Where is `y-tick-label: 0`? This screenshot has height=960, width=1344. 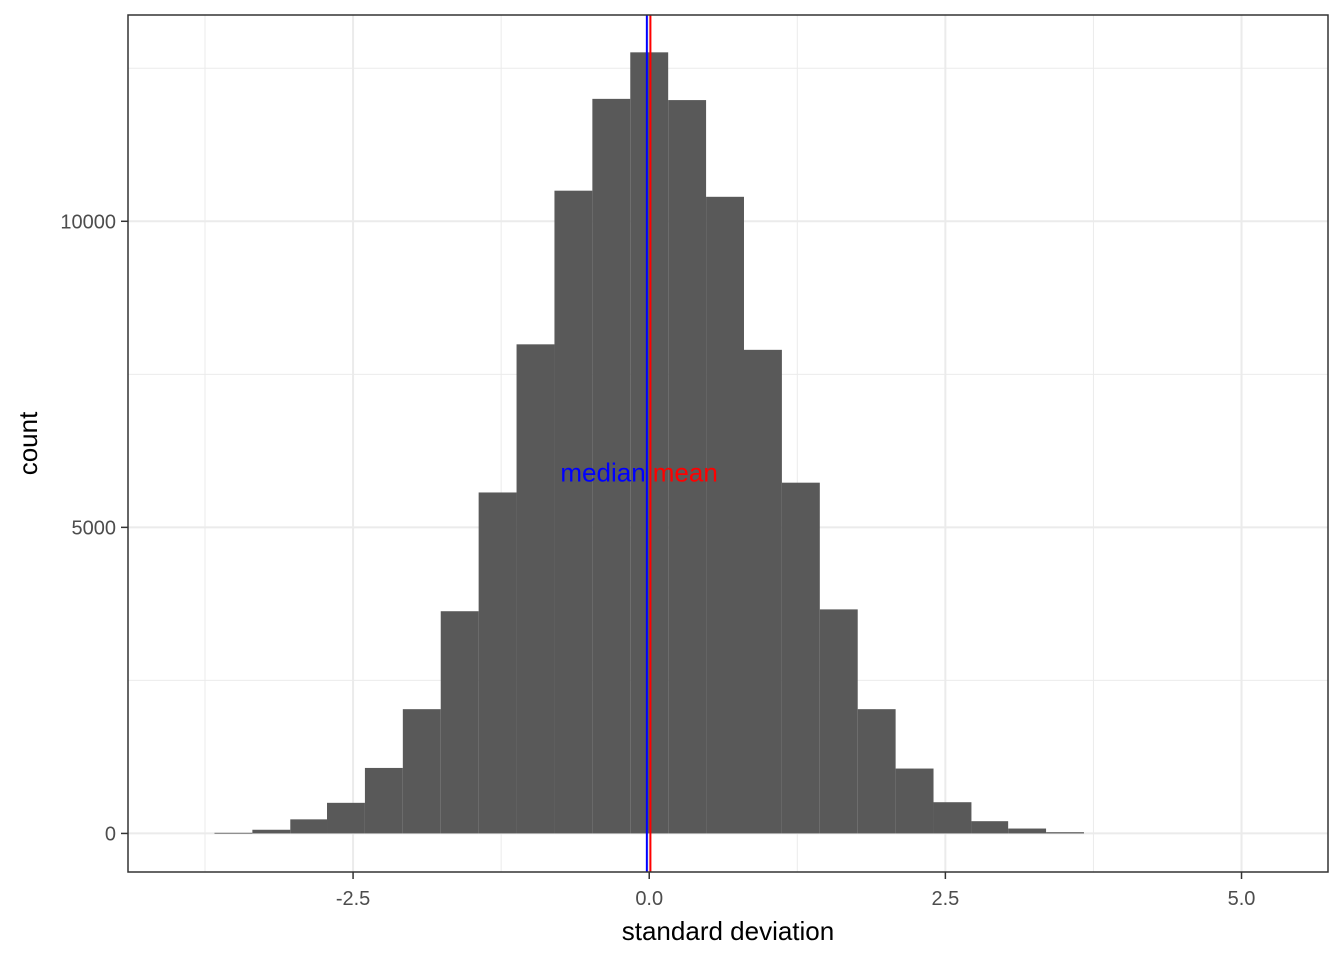 y-tick-label: 0 is located at coordinates (110, 834).